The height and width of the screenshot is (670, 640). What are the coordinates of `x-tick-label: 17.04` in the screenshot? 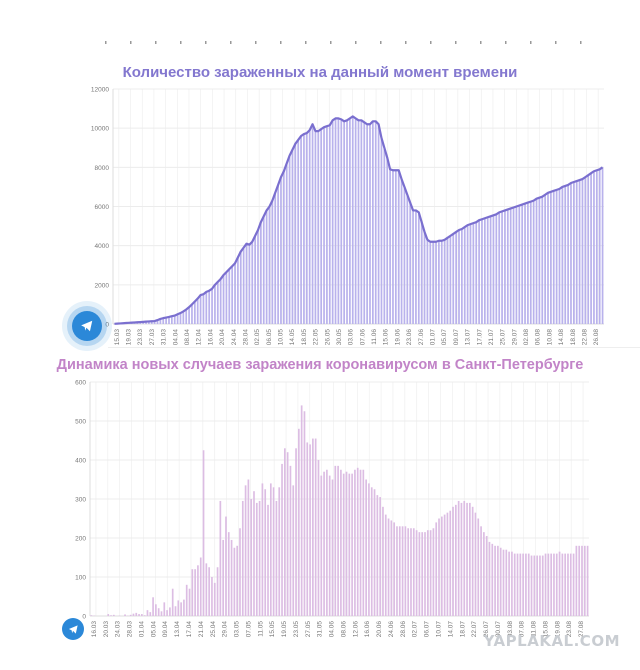 It's located at (189, 629).